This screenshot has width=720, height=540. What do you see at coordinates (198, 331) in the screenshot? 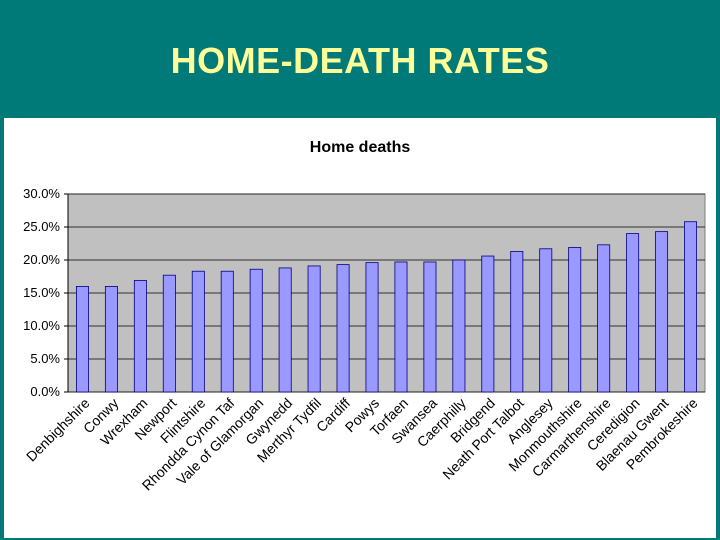
I see `bar-flintshire` at bounding box center [198, 331].